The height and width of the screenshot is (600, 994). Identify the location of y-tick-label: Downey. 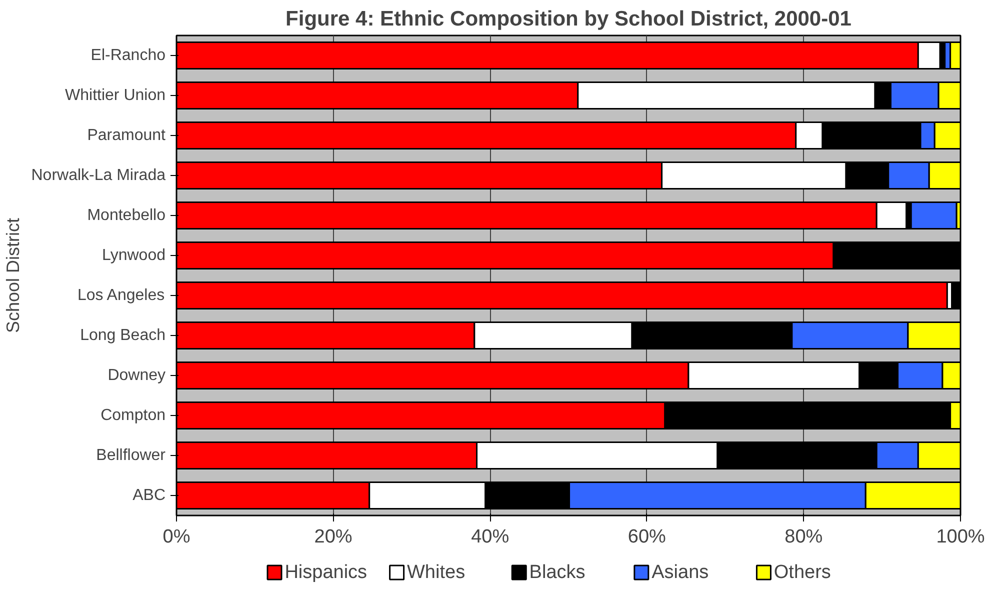
(137, 375).